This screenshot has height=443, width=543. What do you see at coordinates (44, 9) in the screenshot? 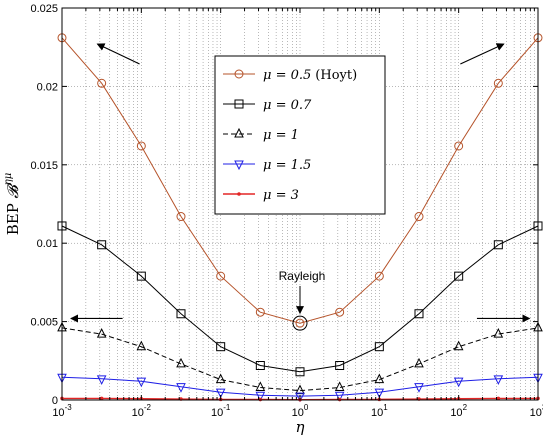
I see `y-tick-label: 0.025` at bounding box center [44, 9].